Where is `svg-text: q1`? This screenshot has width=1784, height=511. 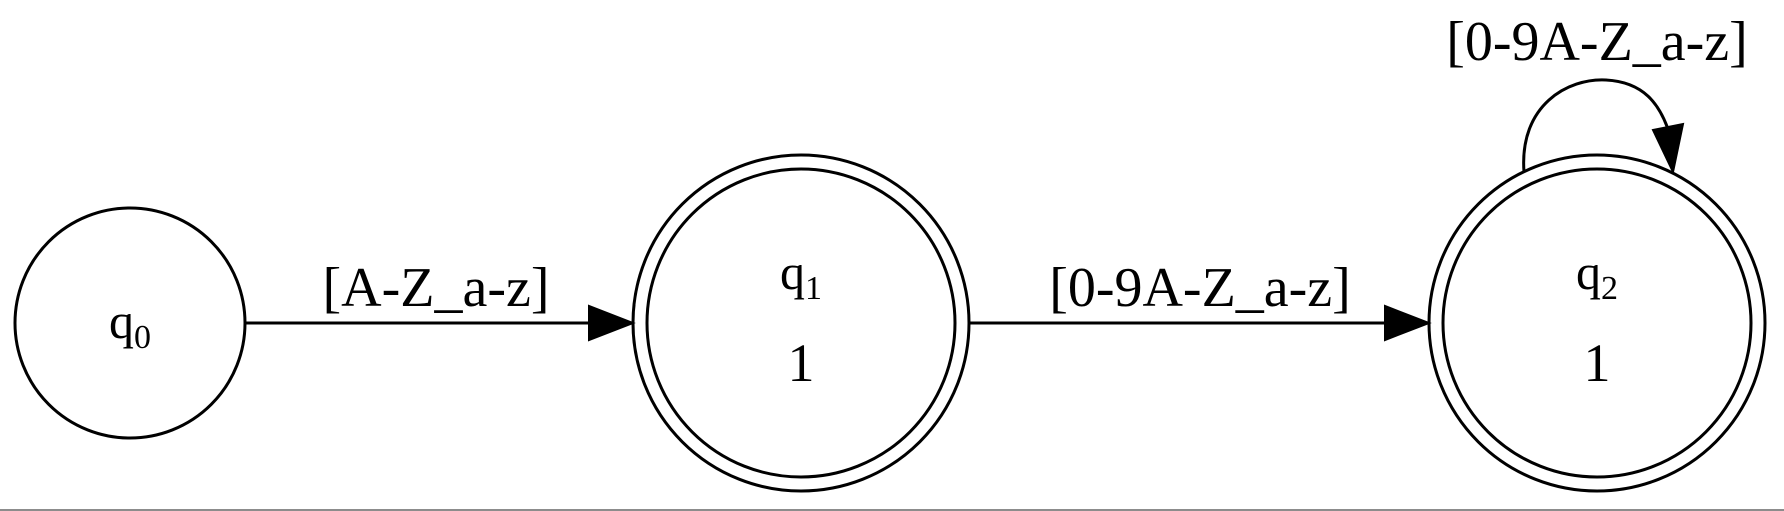
svg-text: q1 is located at coordinates (801, 275).